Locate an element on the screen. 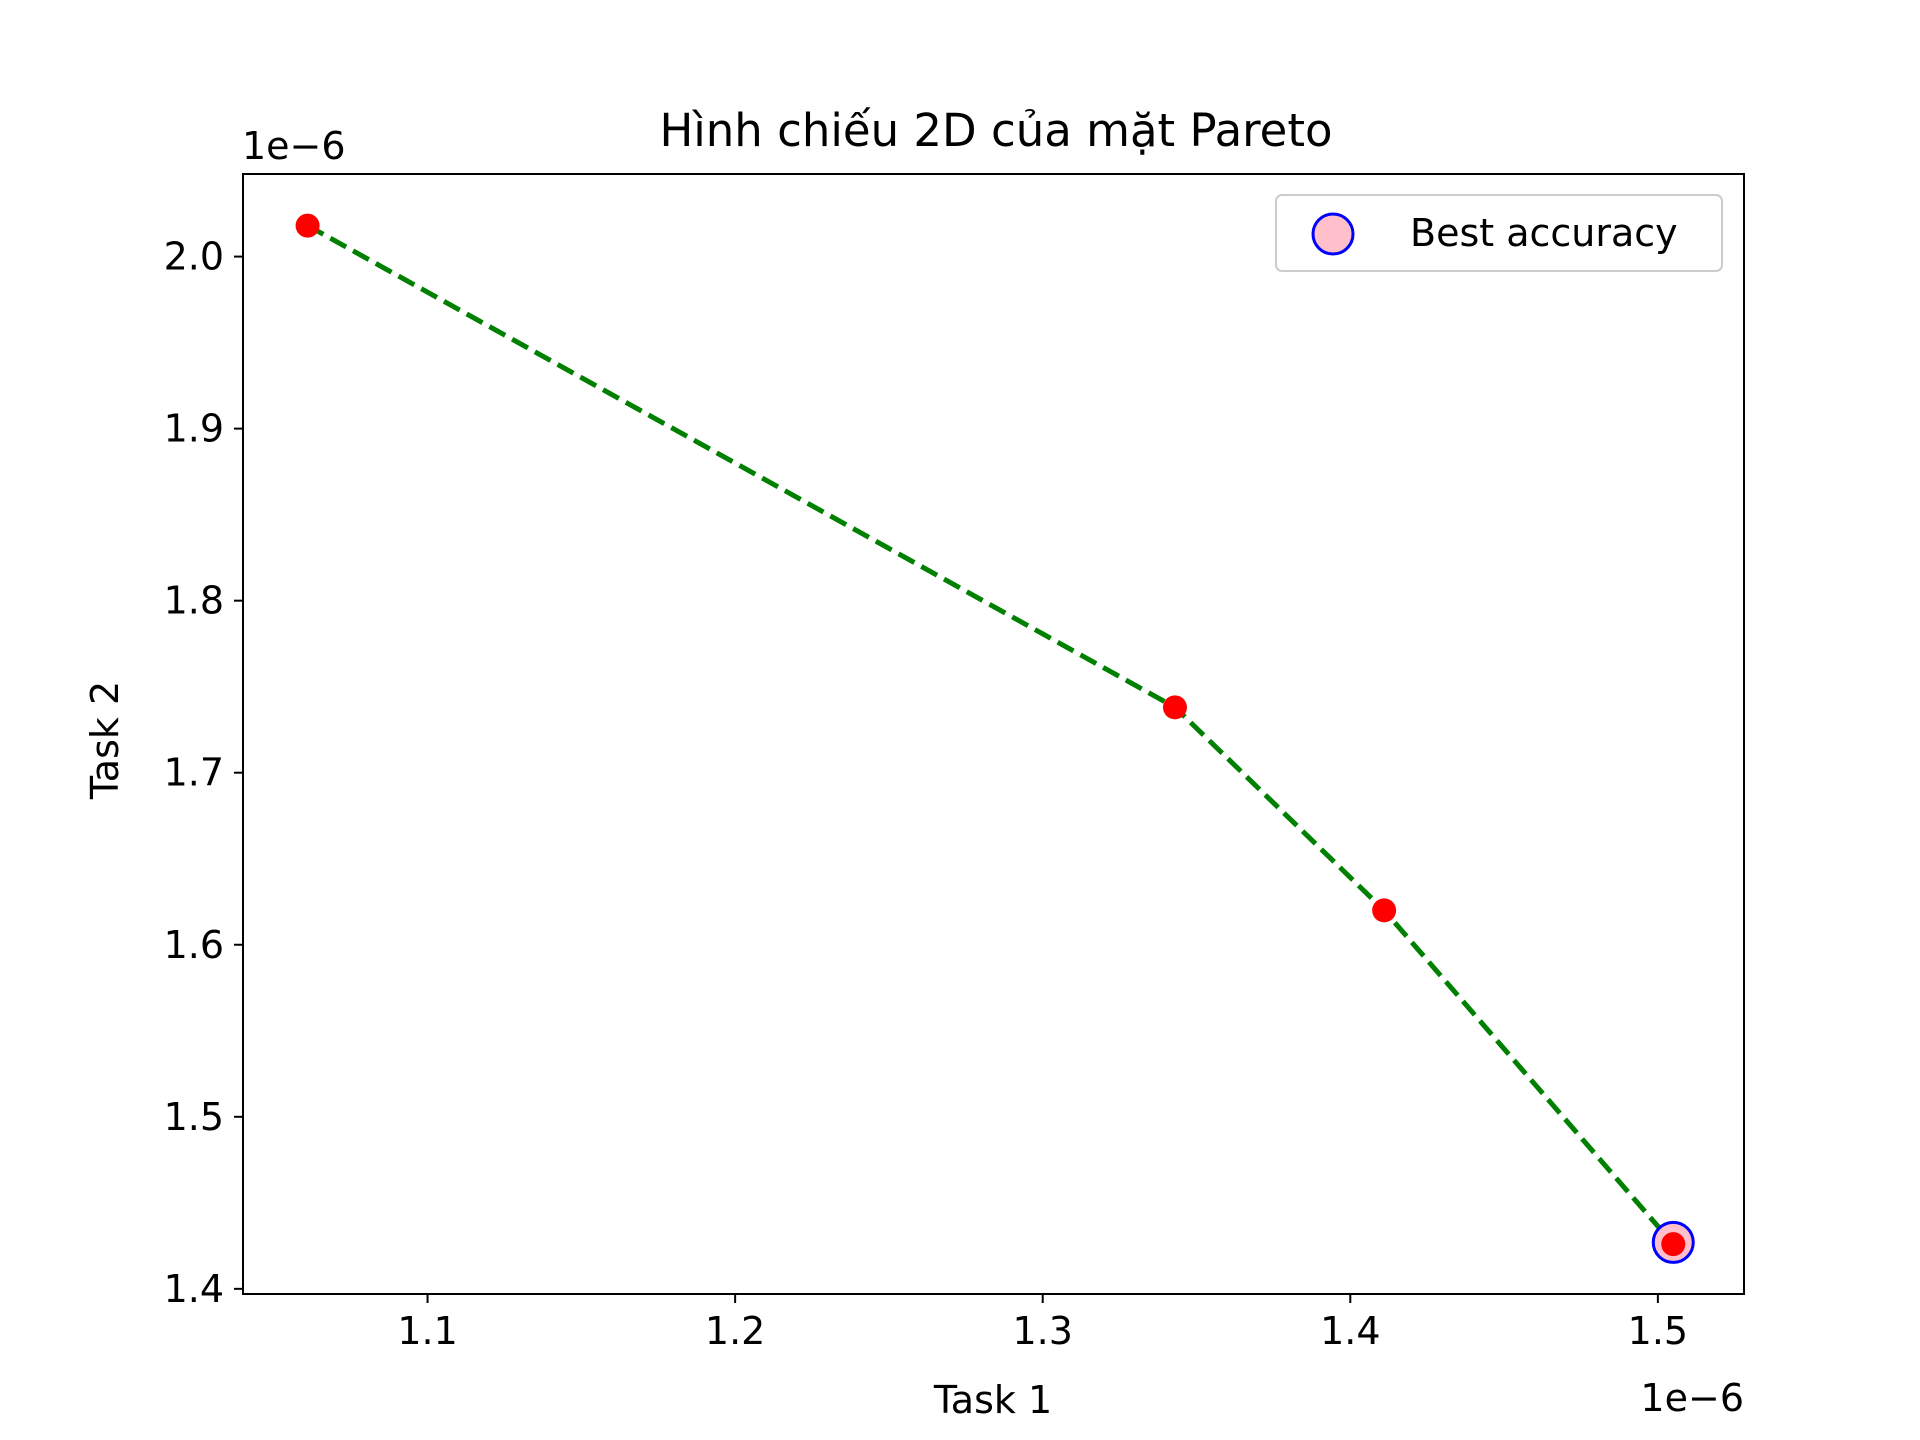 Image resolution: width=1920 pixels, height=1440 pixels. y-tick-label: 1.6 is located at coordinates (194, 945).